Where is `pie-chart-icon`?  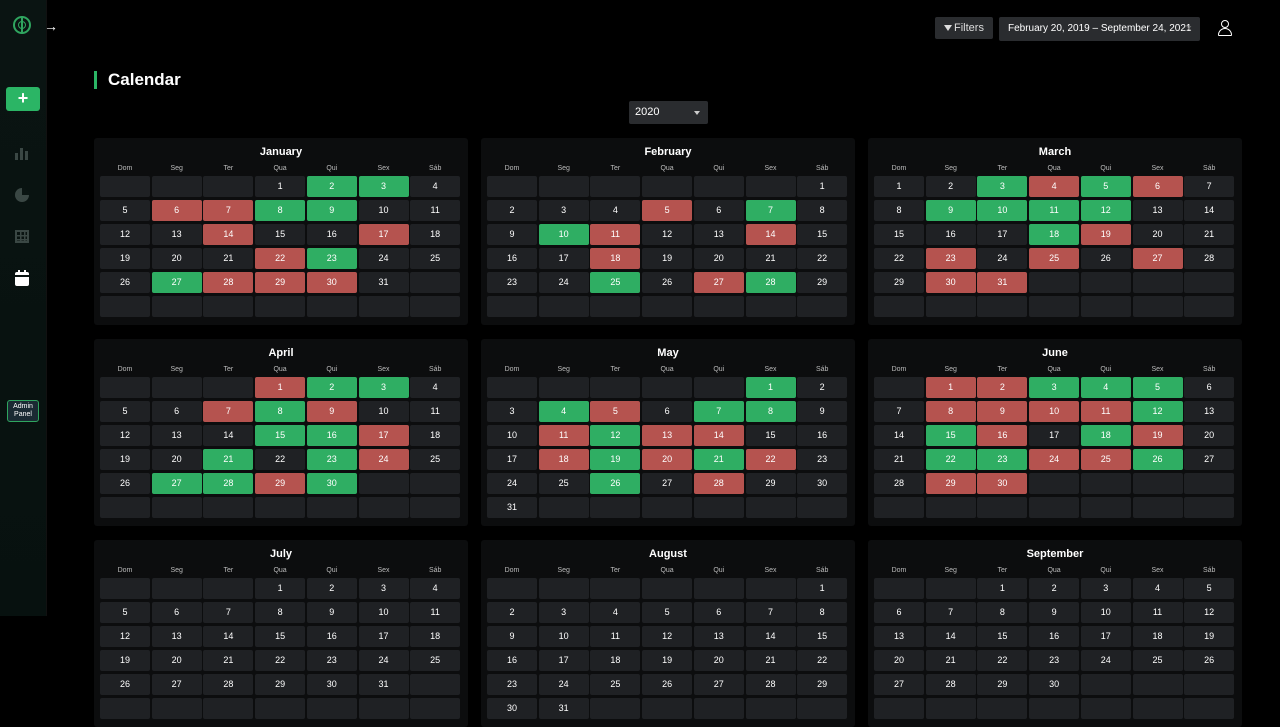 pie-chart-icon is located at coordinates (22, 195).